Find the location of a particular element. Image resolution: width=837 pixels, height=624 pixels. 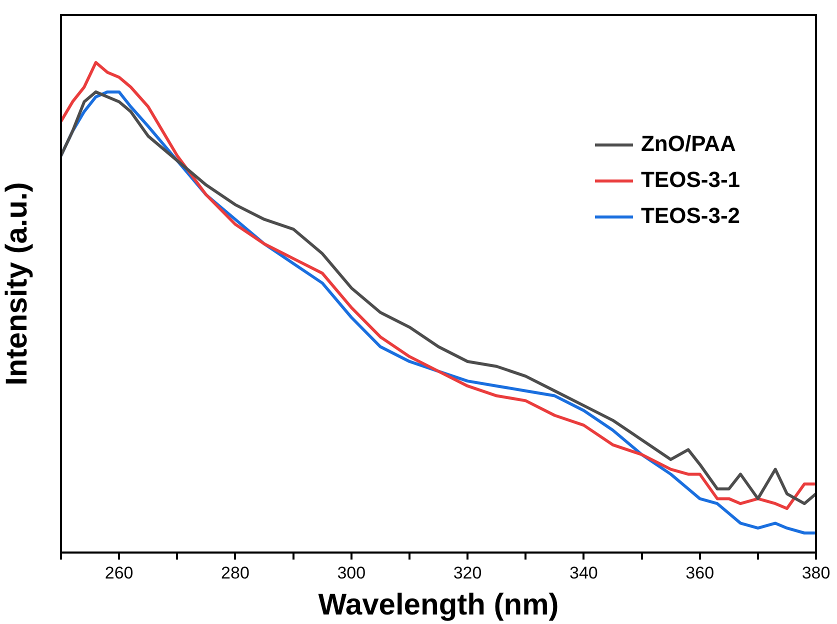

y-axis-title: Intensity (a.u.) is located at coordinates (17, 284).